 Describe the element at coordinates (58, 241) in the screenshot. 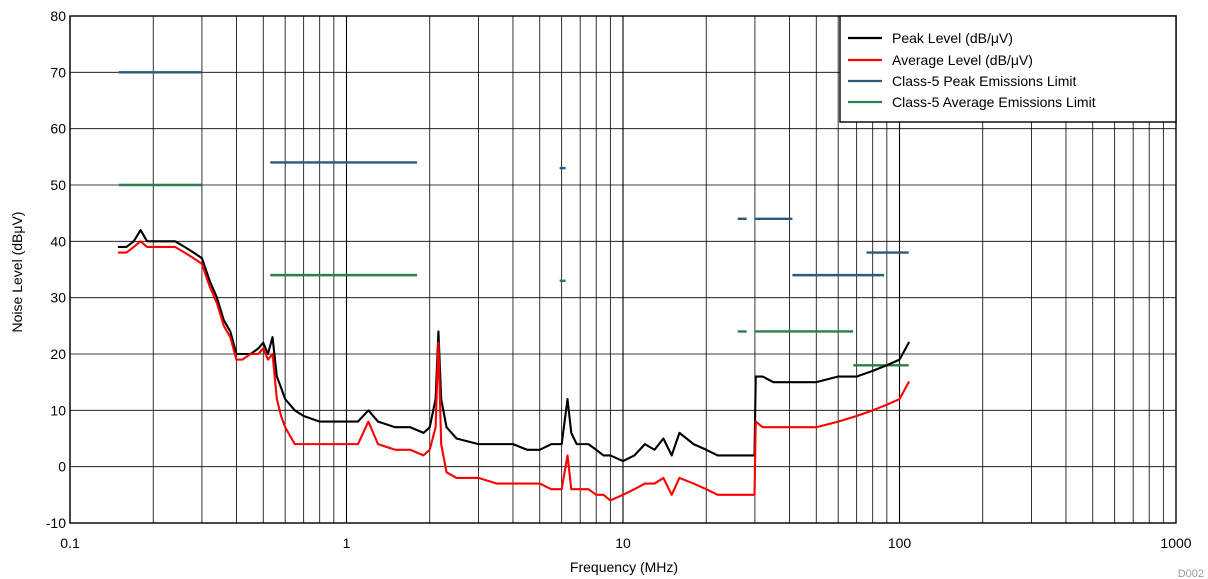

I see `y-tick-label: 40` at that location.